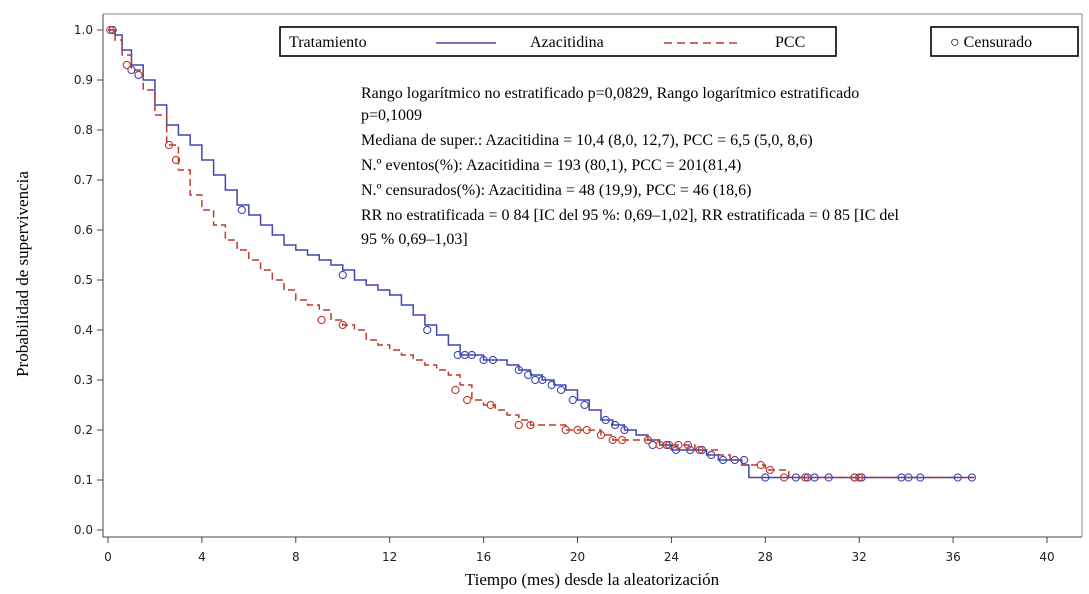 Image resolution: width=1089 pixels, height=594 pixels. What do you see at coordinates (83, 280) in the screenshot?
I see `y-tick-label: 0.5` at bounding box center [83, 280].